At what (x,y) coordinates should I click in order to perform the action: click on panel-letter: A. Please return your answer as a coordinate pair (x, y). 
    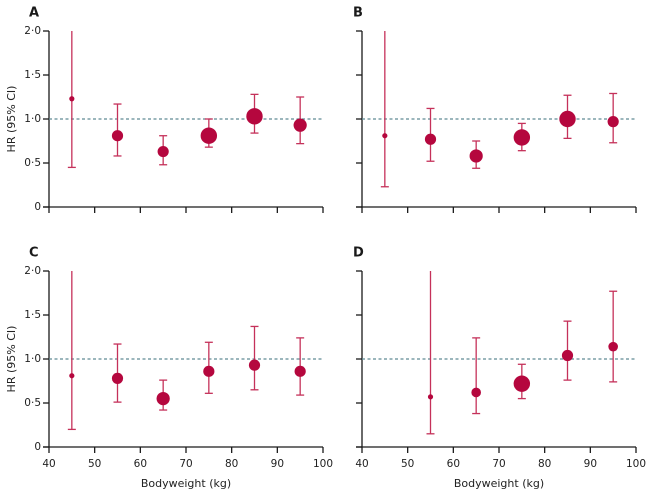
    Looking at the image, I should click on (34, 13).